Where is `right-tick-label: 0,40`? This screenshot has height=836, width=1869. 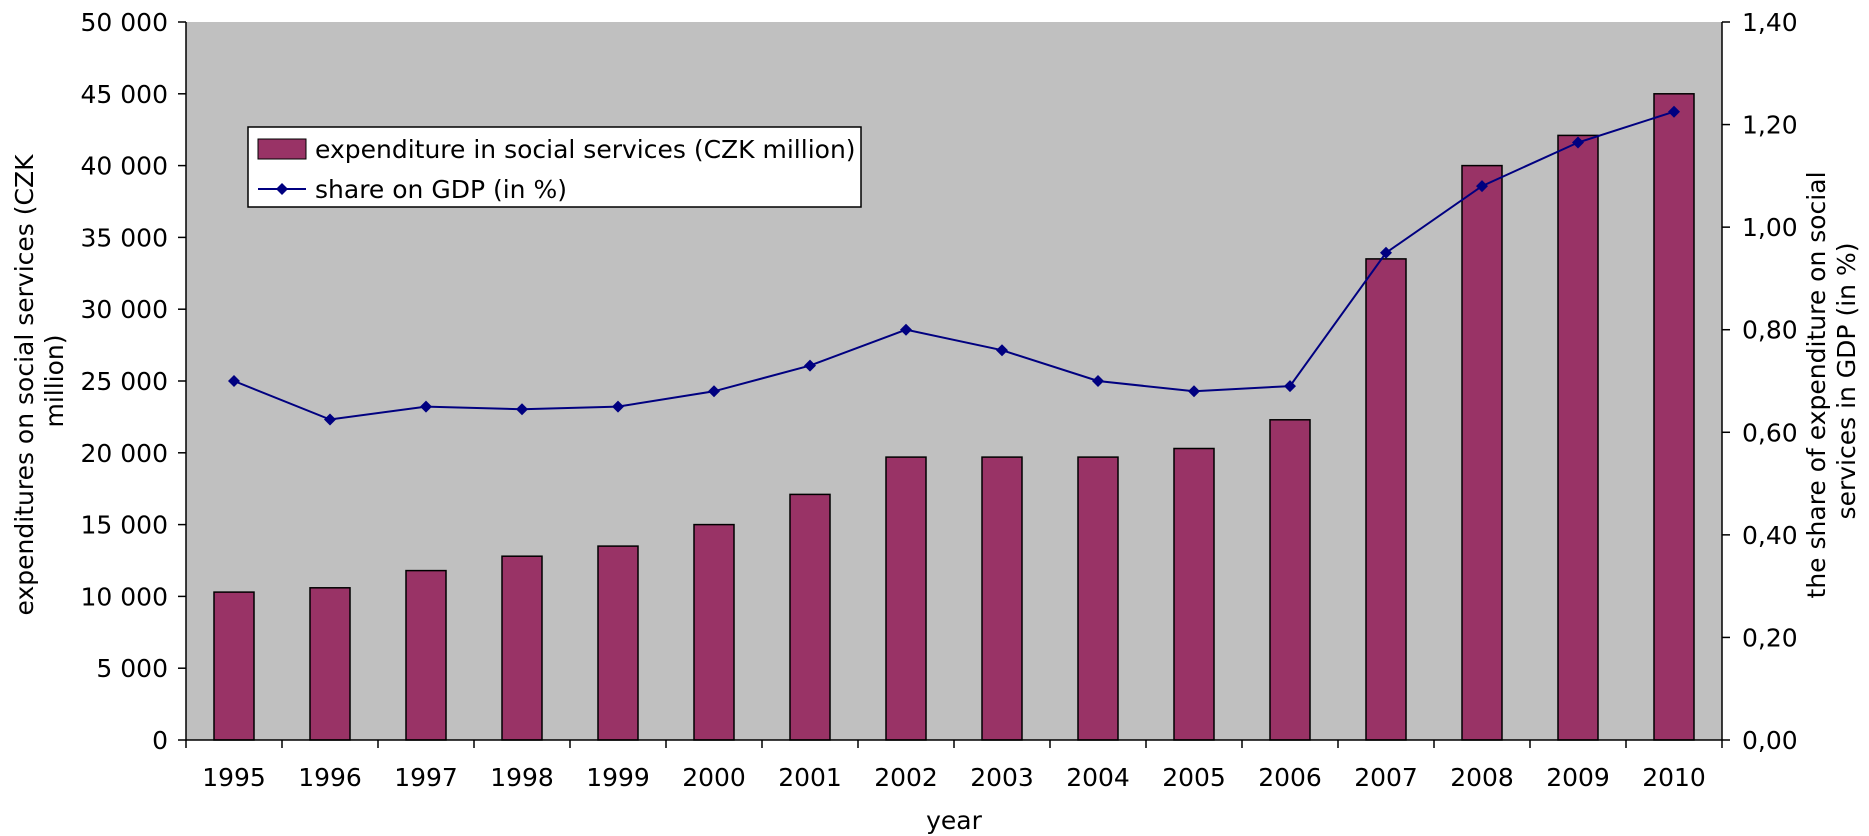 right-tick-label: 0,40 is located at coordinates (1770, 535).